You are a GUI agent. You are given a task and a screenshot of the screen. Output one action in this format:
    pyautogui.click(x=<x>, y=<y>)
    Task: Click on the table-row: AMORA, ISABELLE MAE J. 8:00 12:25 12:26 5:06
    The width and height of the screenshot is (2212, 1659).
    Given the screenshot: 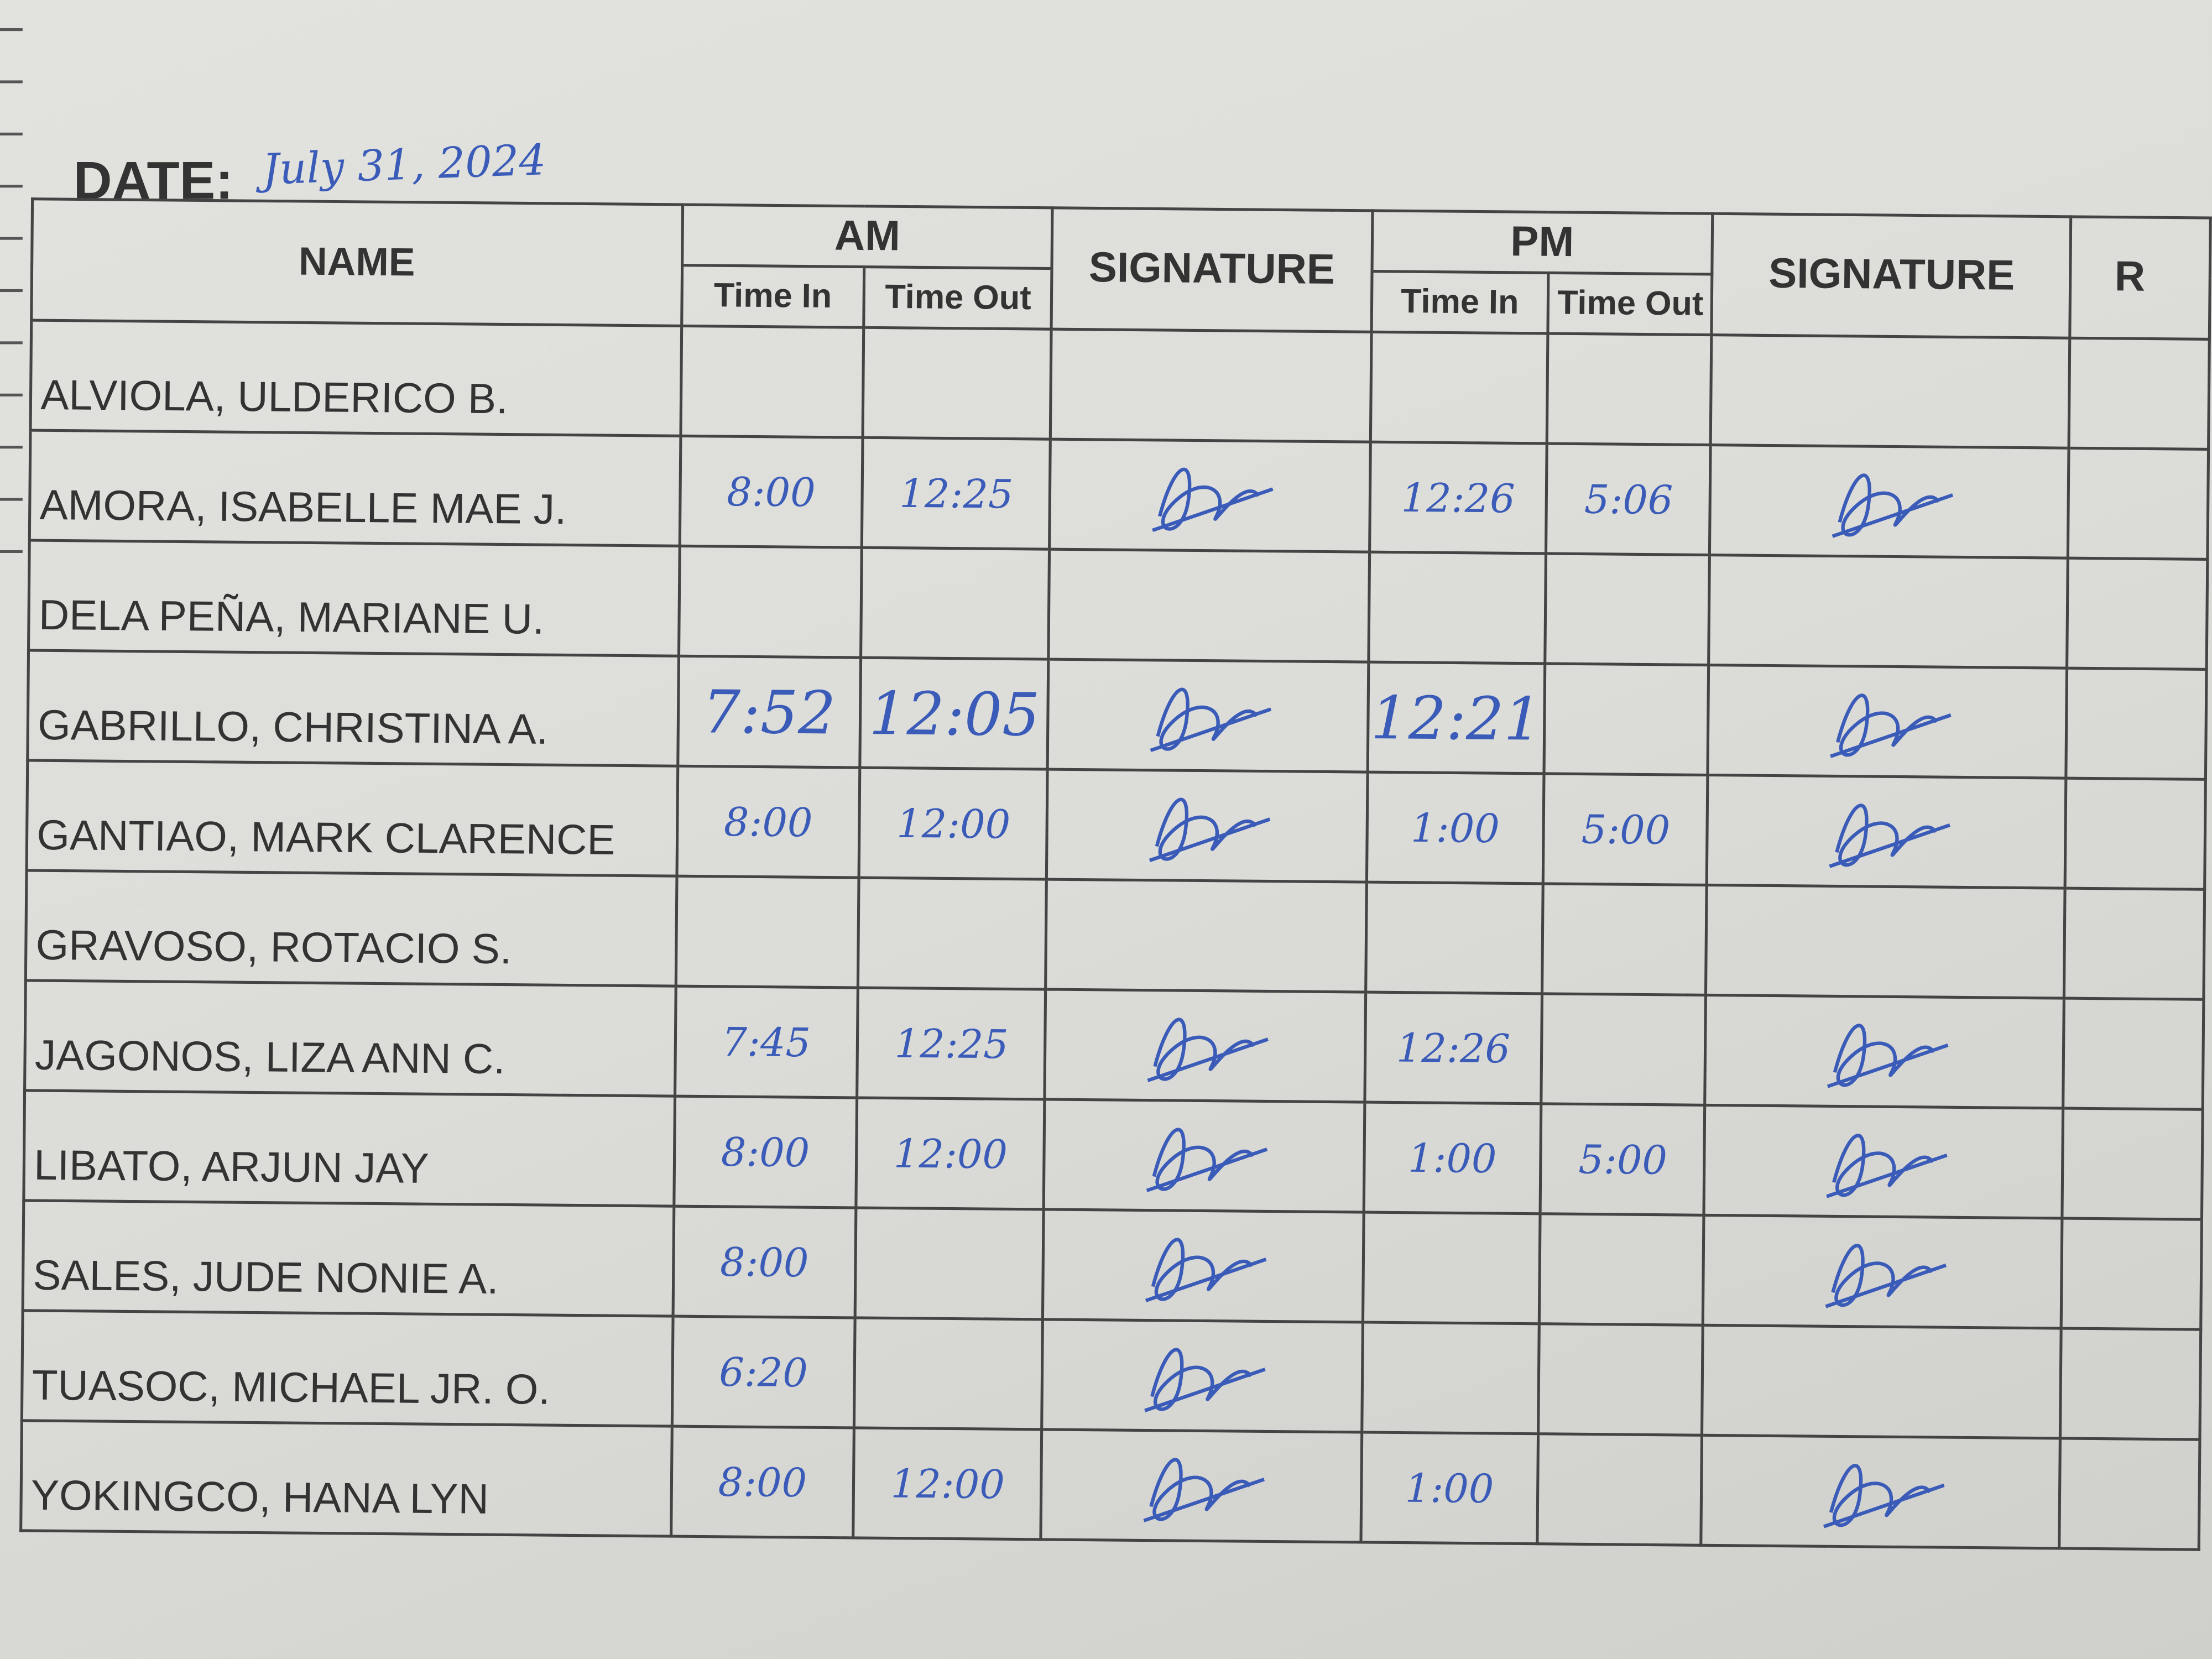 What is the action you would take?
    pyautogui.click(x=1119, y=495)
    